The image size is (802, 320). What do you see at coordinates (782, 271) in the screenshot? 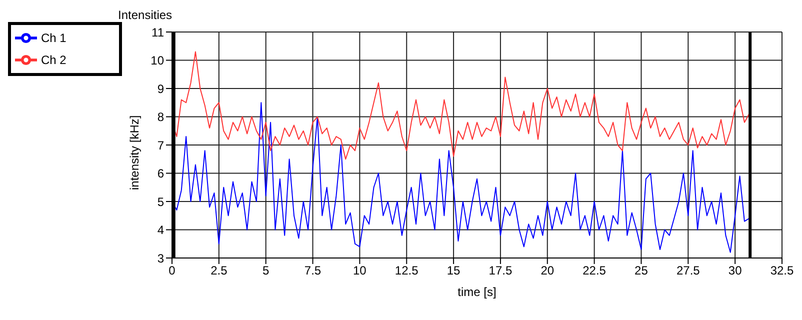
I see `x-tick-label: 32.5` at bounding box center [782, 271].